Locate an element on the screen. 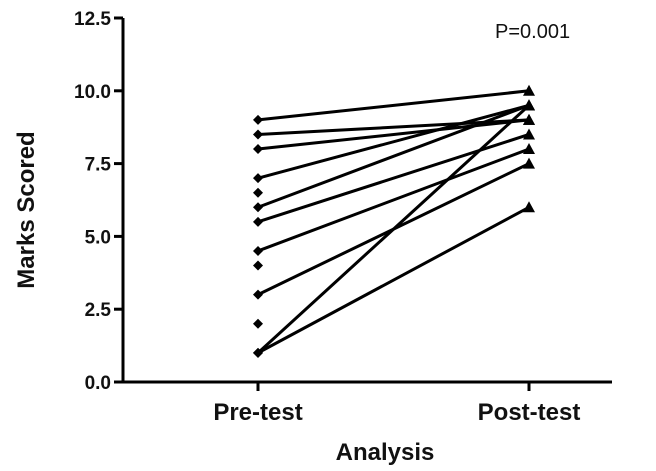  y-tick-label: 5.0 is located at coordinates (98, 237).